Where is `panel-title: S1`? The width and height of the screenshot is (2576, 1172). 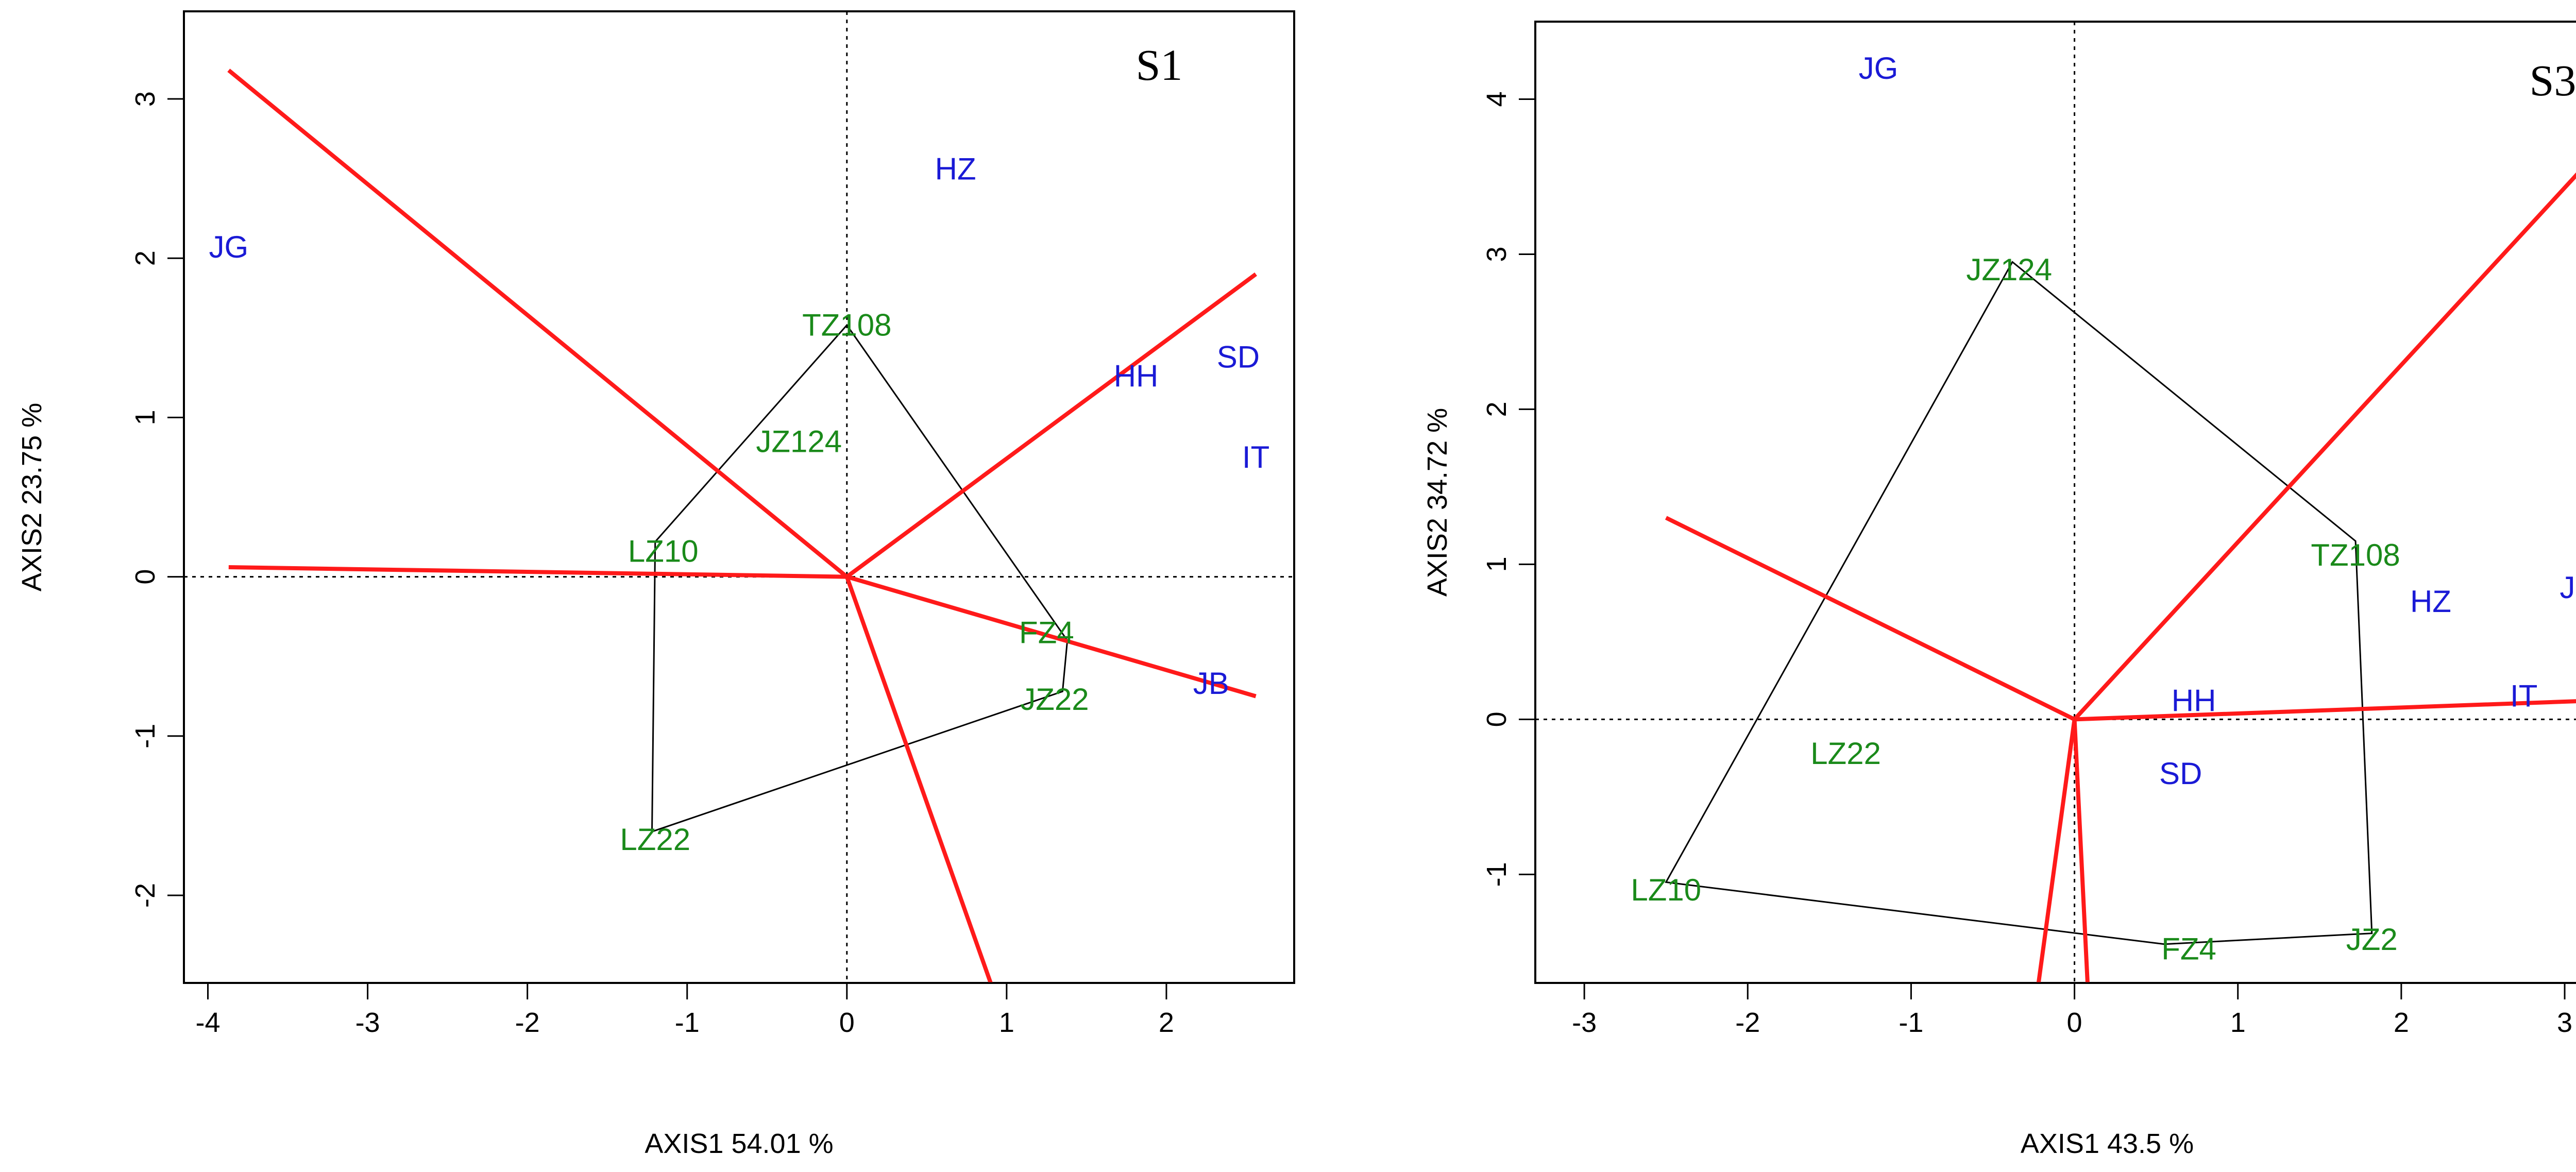
panel-title: S1 is located at coordinates (1159, 65).